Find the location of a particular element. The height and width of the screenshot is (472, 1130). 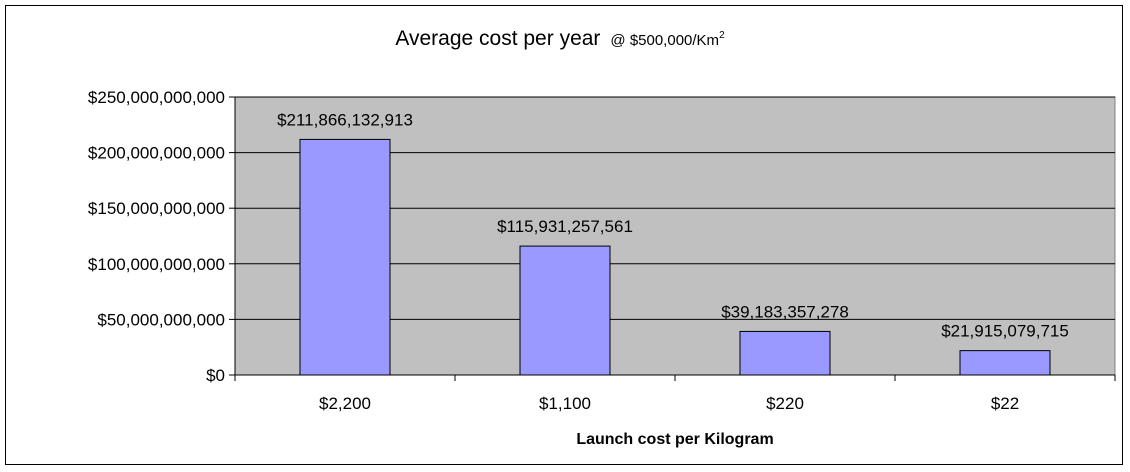

y-tick-label: $200,000,000,000 is located at coordinates (156, 153).